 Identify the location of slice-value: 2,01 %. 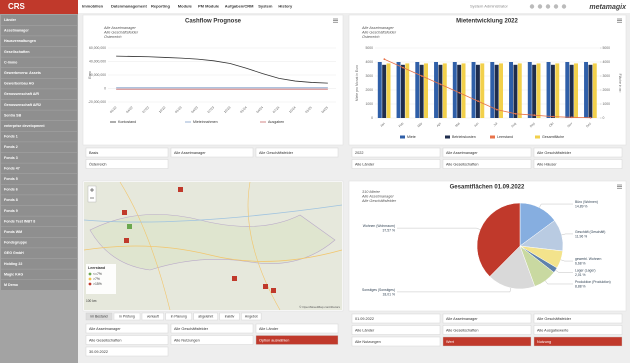
(580, 275).